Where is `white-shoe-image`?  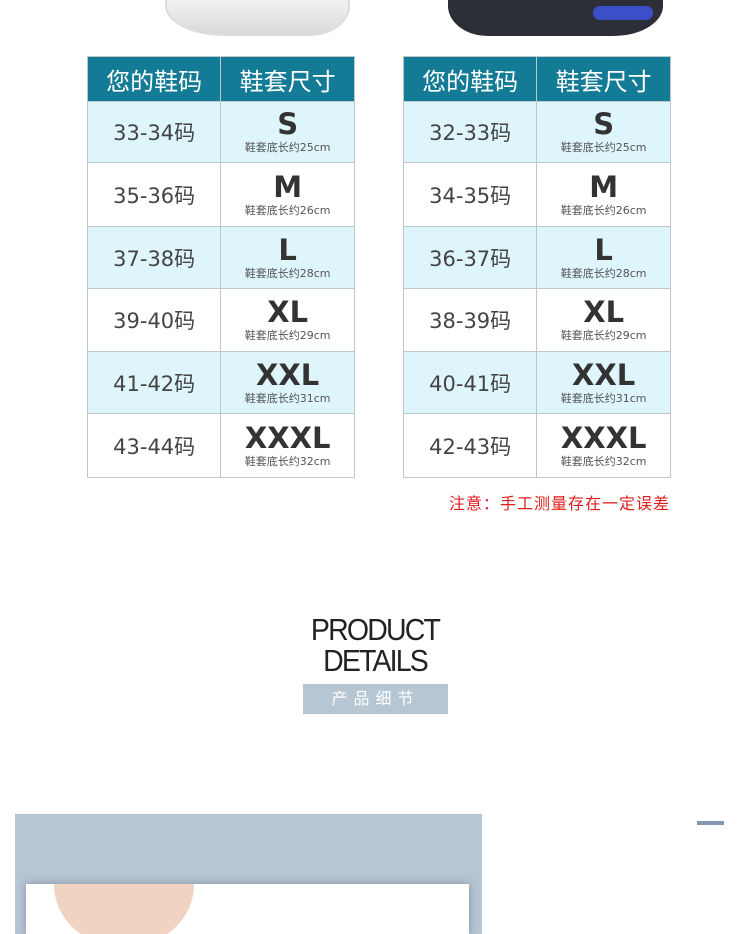 white-shoe-image is located at coordinates (257, 18).